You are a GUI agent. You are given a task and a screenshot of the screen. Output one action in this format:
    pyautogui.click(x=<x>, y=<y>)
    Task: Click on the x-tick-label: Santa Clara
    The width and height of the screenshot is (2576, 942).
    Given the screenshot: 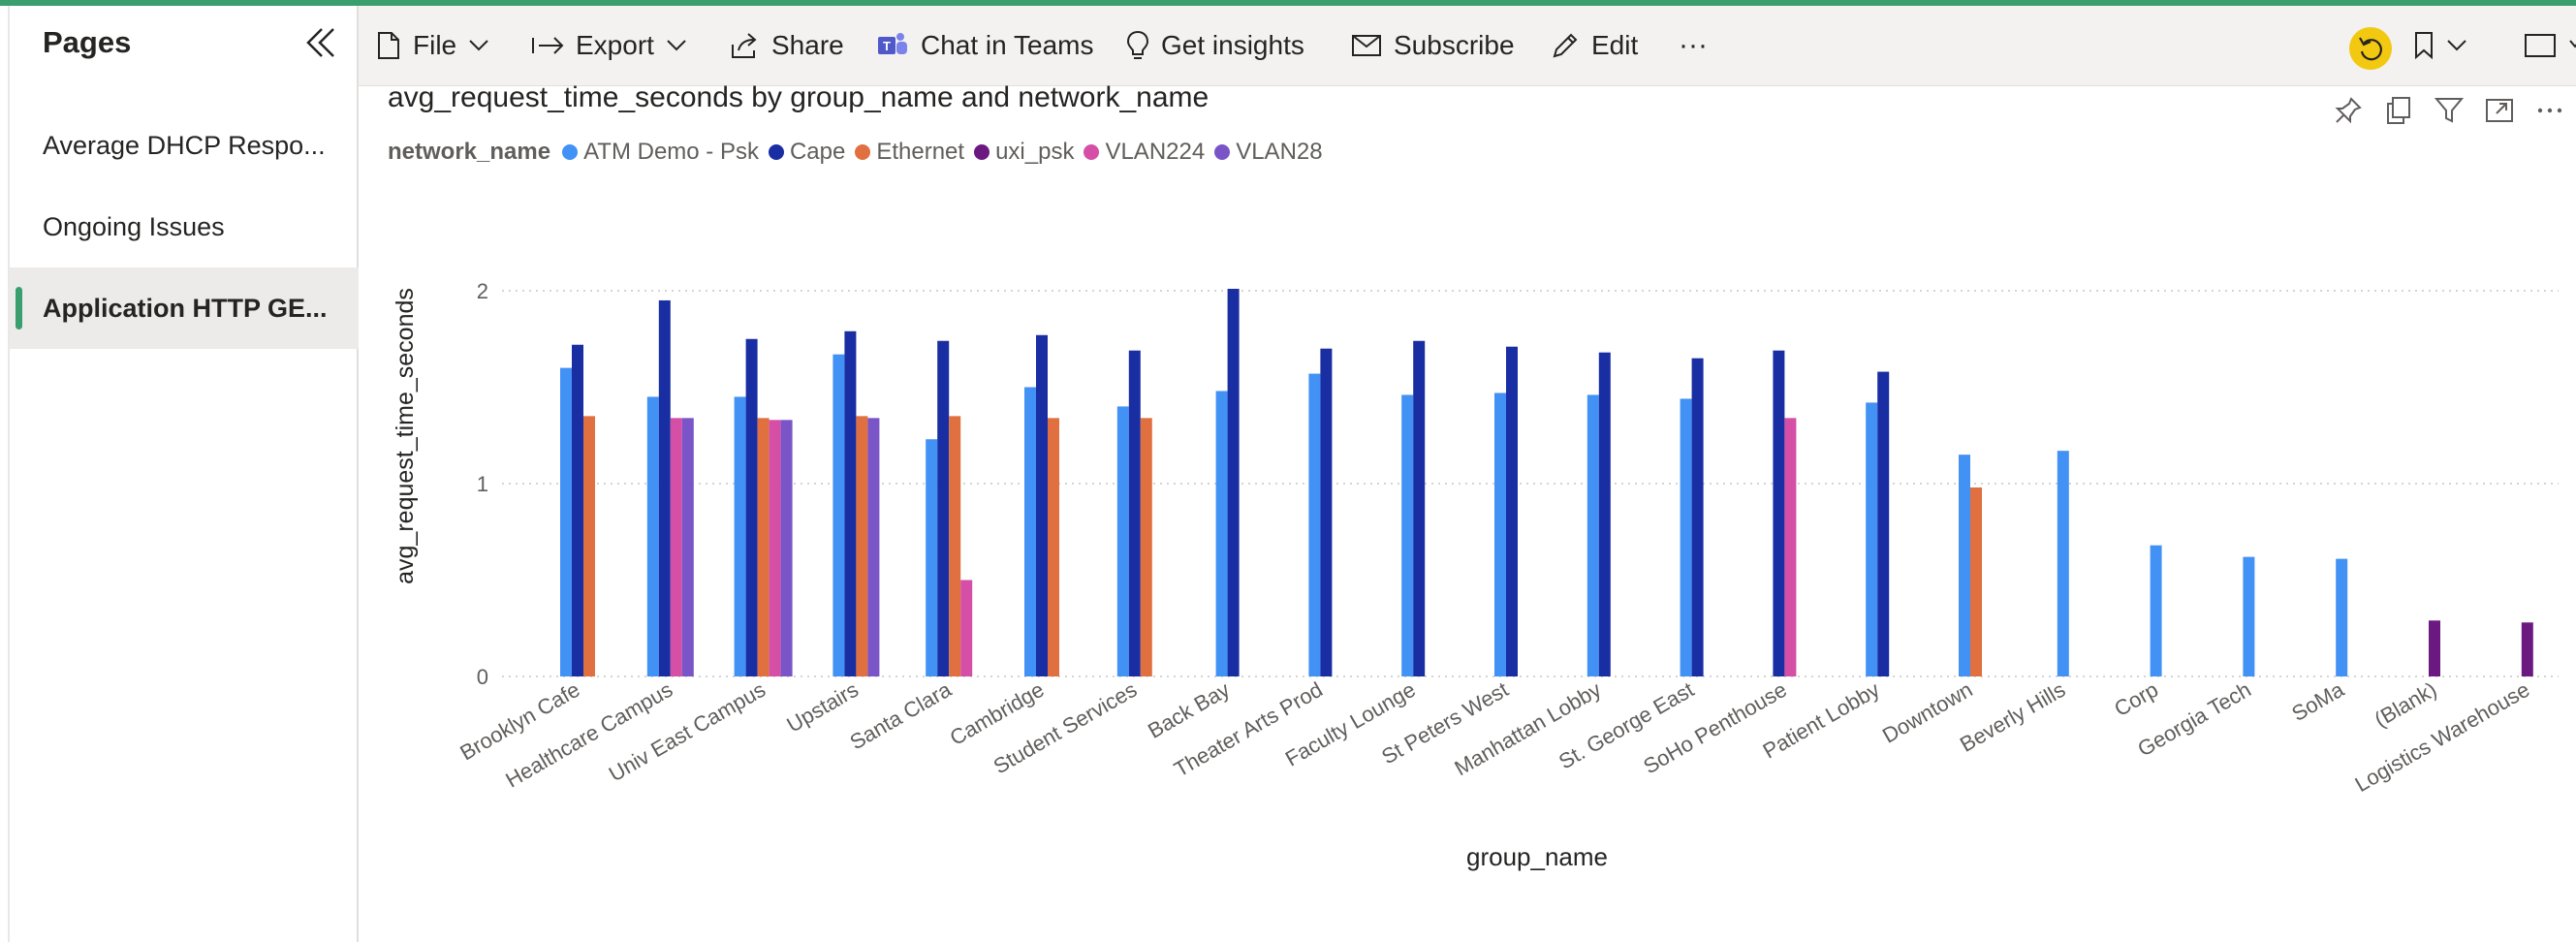 What is the action you would take?
    pyautogui.click(x=901, y=715)
    